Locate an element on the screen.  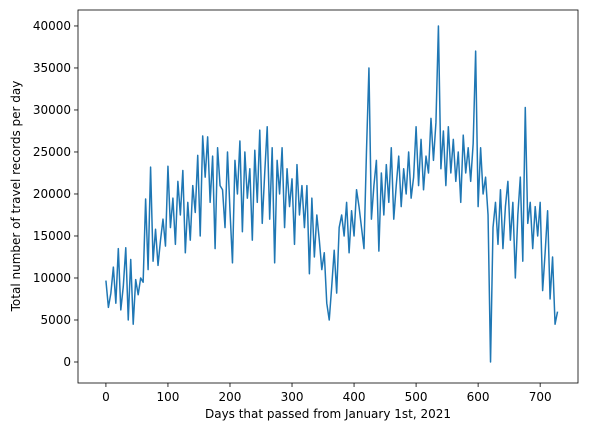
y-tick-label: 25000 is located at coordinates (52, 152).